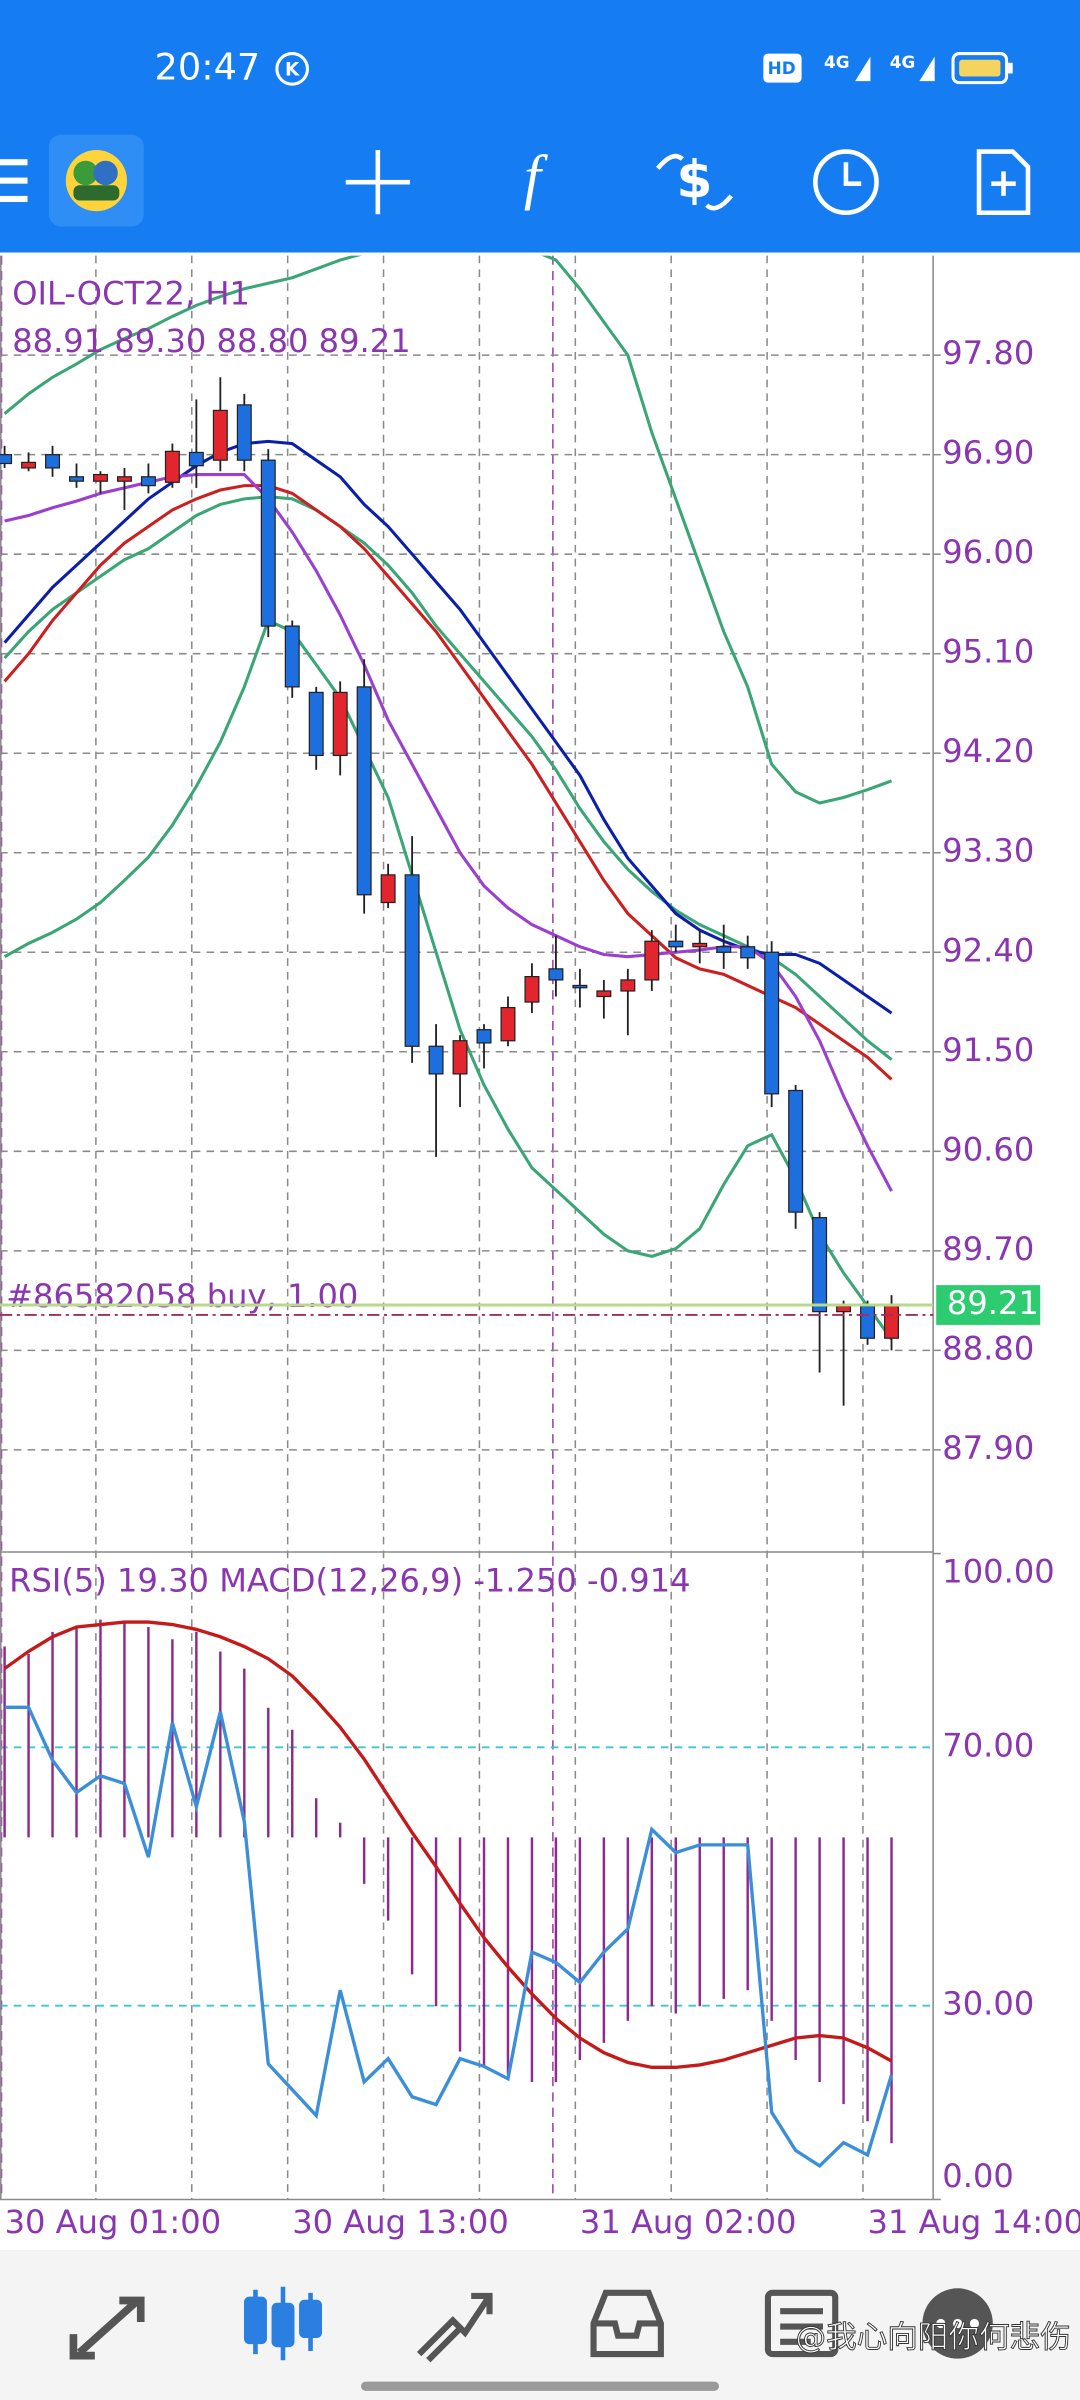  I want to click on y-tick-label: 0.00, so click(978, 2176).